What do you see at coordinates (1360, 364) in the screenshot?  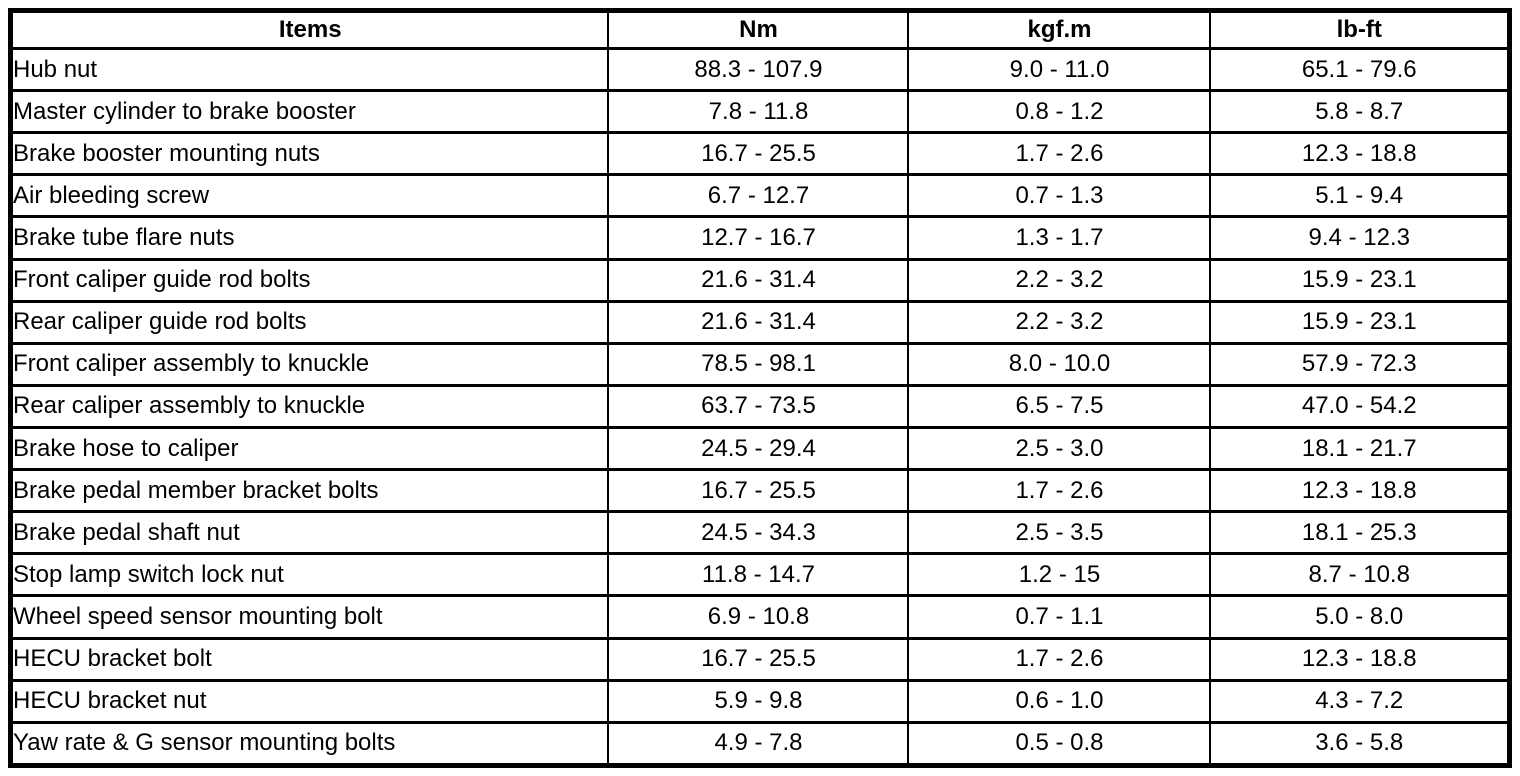 I see `cell-lbft: 57.9 - 72.3` at bounding box center [1360, 364].